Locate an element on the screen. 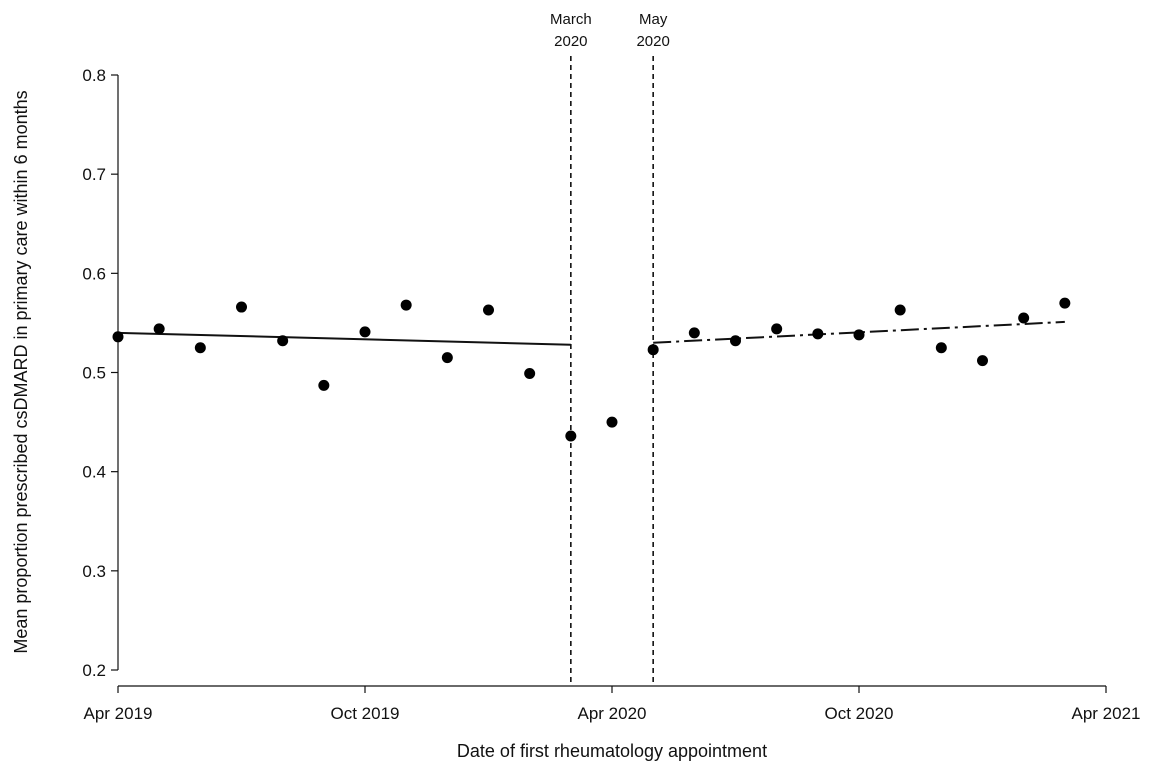 This screenshot has width=1156, height=767. event-label: May is located at coordinates (653, 19).